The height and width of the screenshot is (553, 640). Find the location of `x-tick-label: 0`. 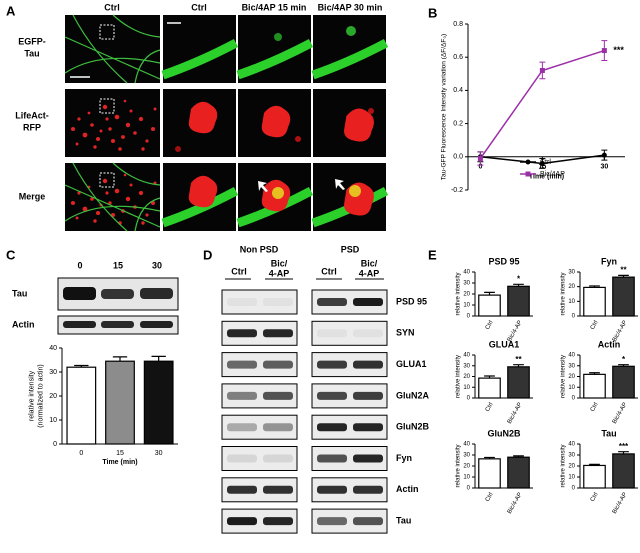

x-tick-label: 0 is located at coordinates (81, 453).